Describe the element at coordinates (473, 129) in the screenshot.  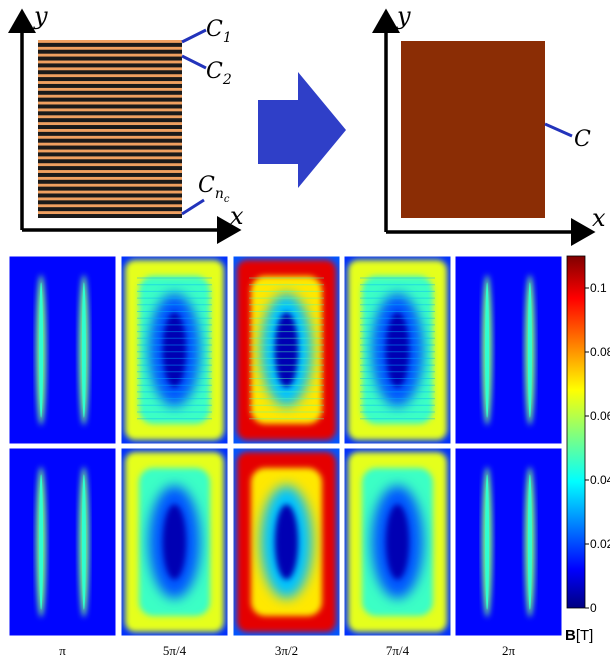
I see `homogenized-conductor-block` at that location.